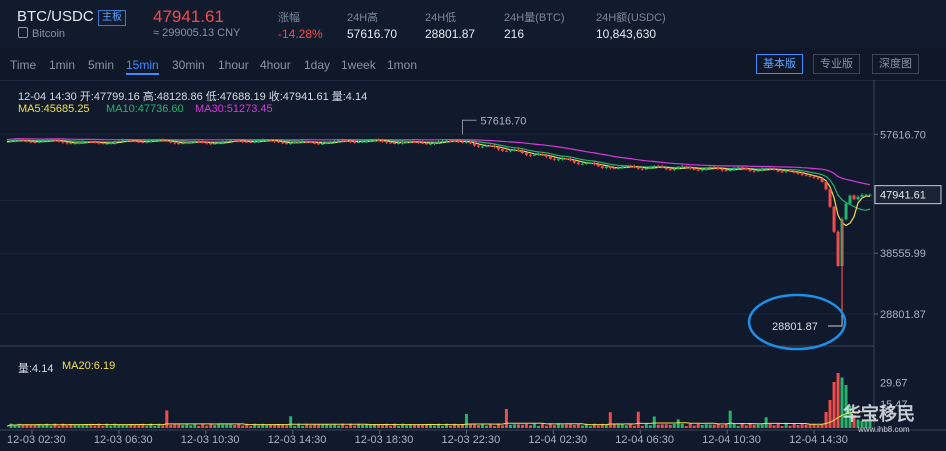  I want to click on timeframe-15min: 15min, so click(142, 66).